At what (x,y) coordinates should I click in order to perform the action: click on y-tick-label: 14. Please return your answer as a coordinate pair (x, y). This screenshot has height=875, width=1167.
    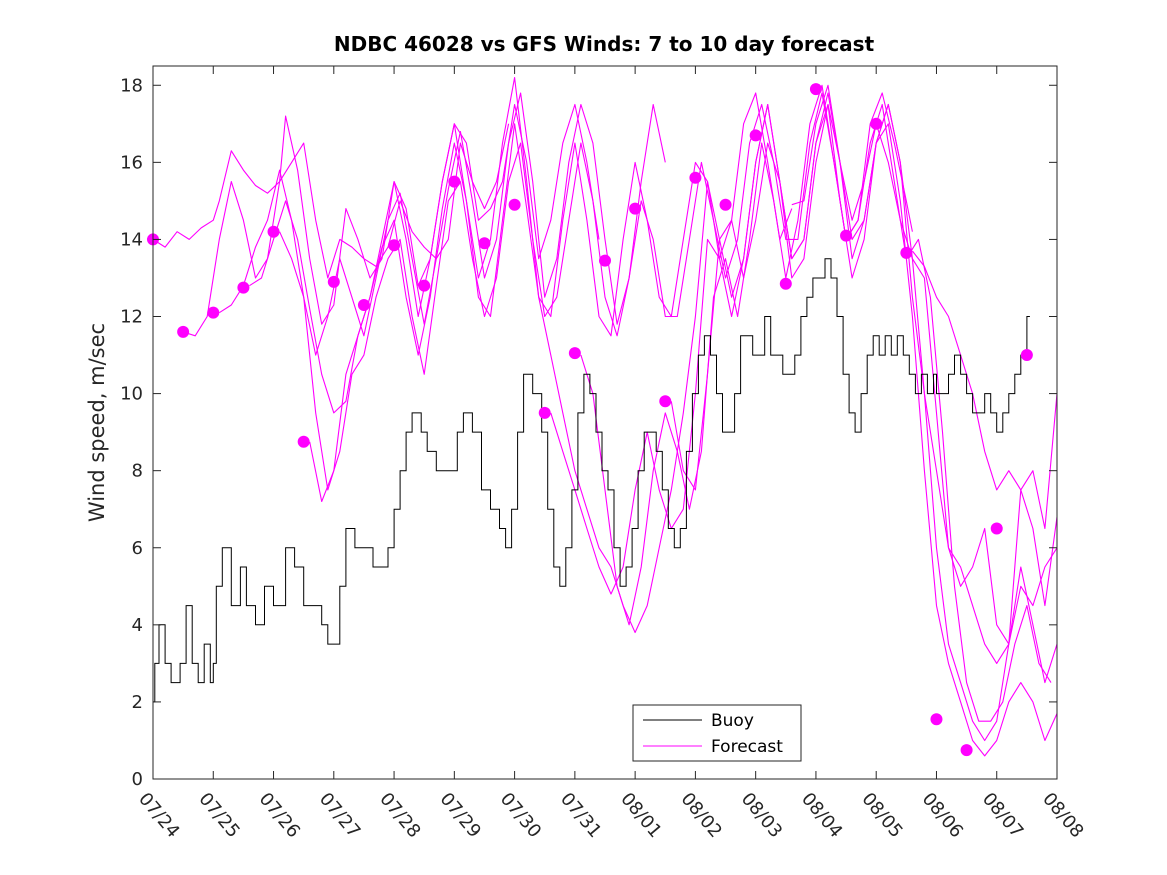
    Looking at the image, I should click on (131, 239).